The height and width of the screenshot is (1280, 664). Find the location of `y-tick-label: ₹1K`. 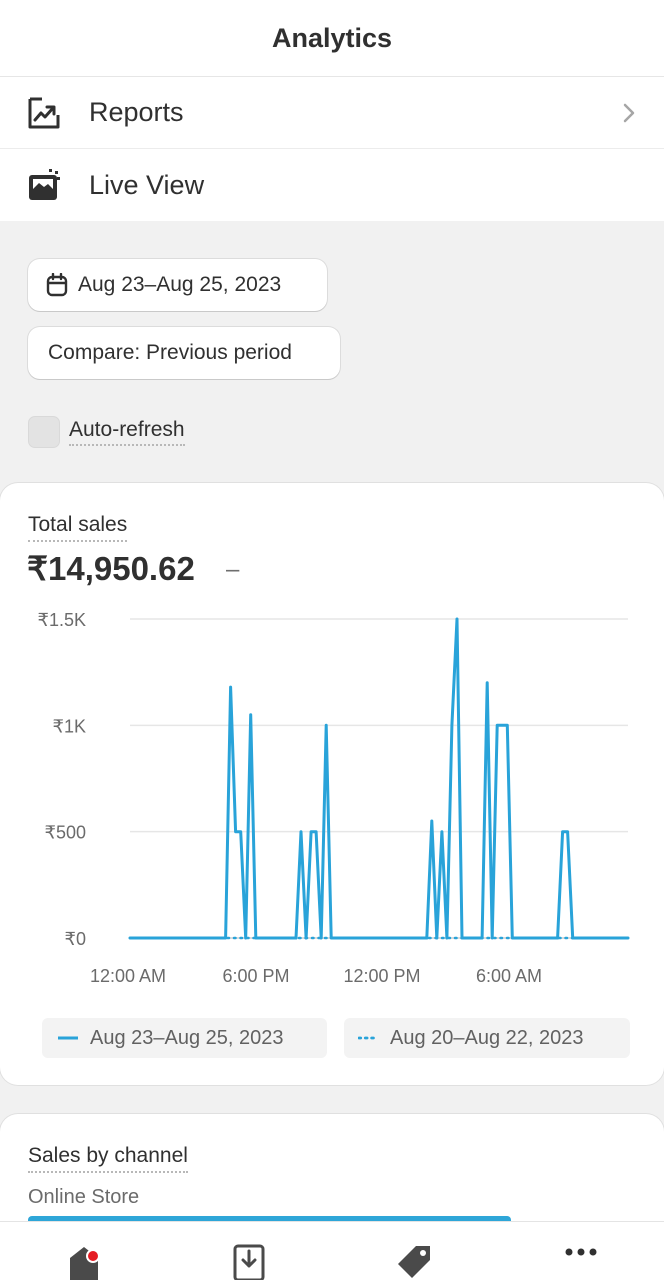

y-tick-label: ₹1K is located at coordinates (69, 726).